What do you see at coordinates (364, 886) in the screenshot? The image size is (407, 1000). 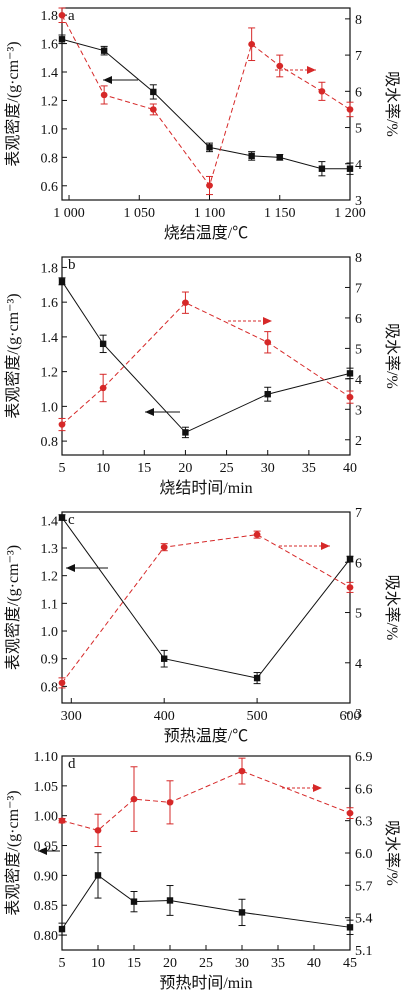 I see `y-right-tick-label: 5.7` at bounding box center [364, 886].